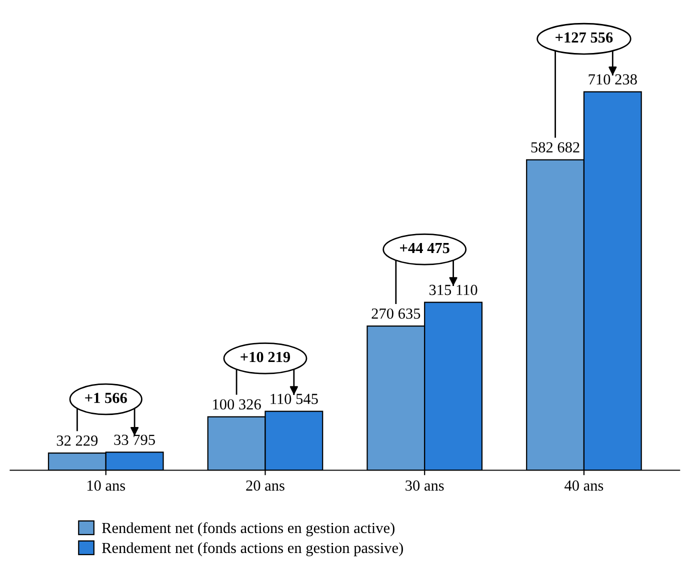 The image size is (683, 570). I want to click on annotation: +10 219, so click(265, 357).